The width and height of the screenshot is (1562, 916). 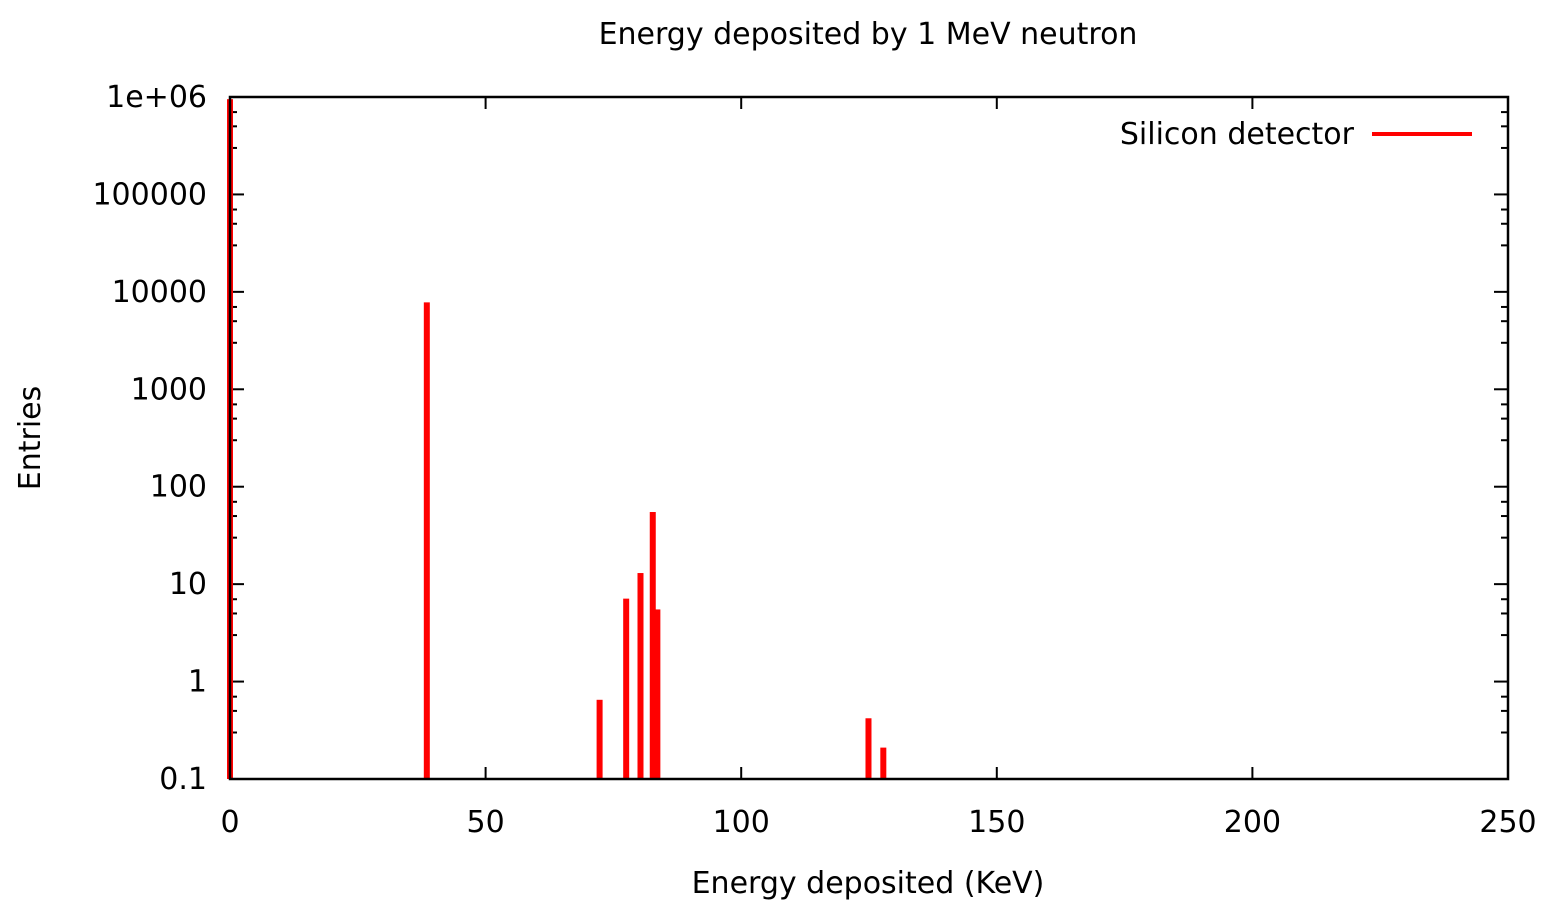 What do you see at coordinates (183, 779) in the screenshot?
I see `y-tick-label: 0.1` at bounding box center [183, 779].